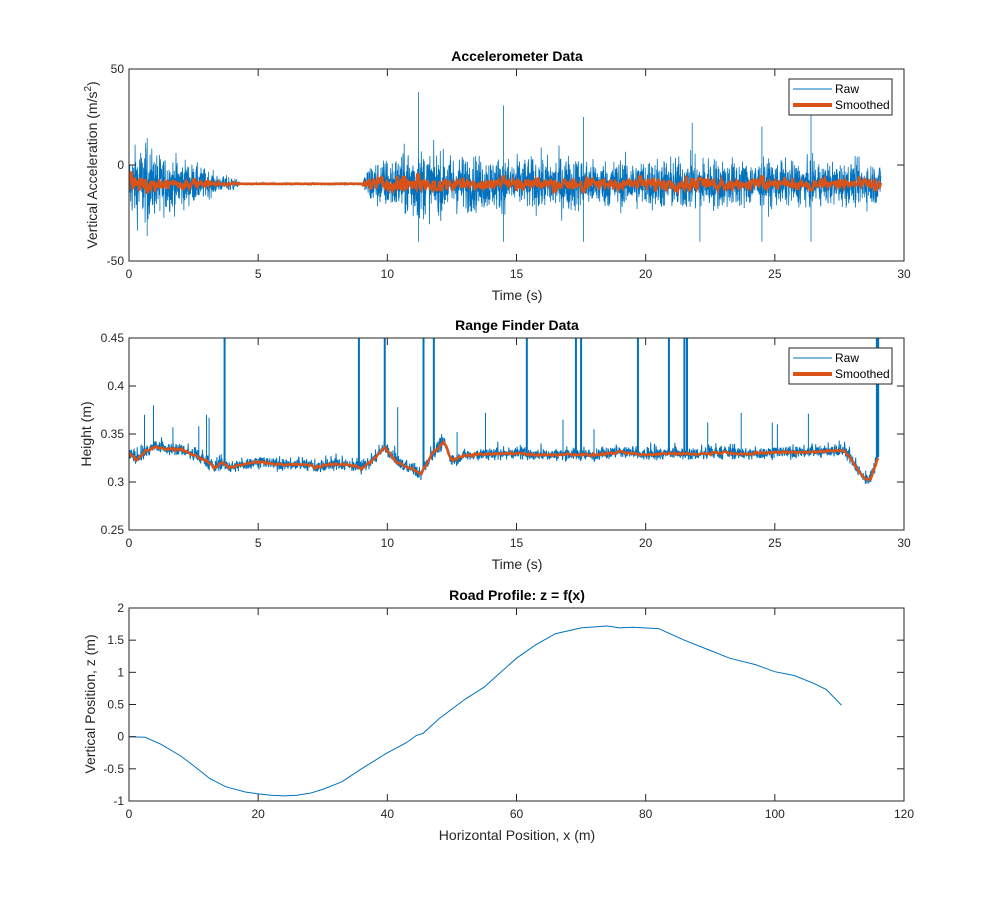 This screenshot has width=1000, height=900. I want to click on y-tick-label: 1.5, so click(115, 640).